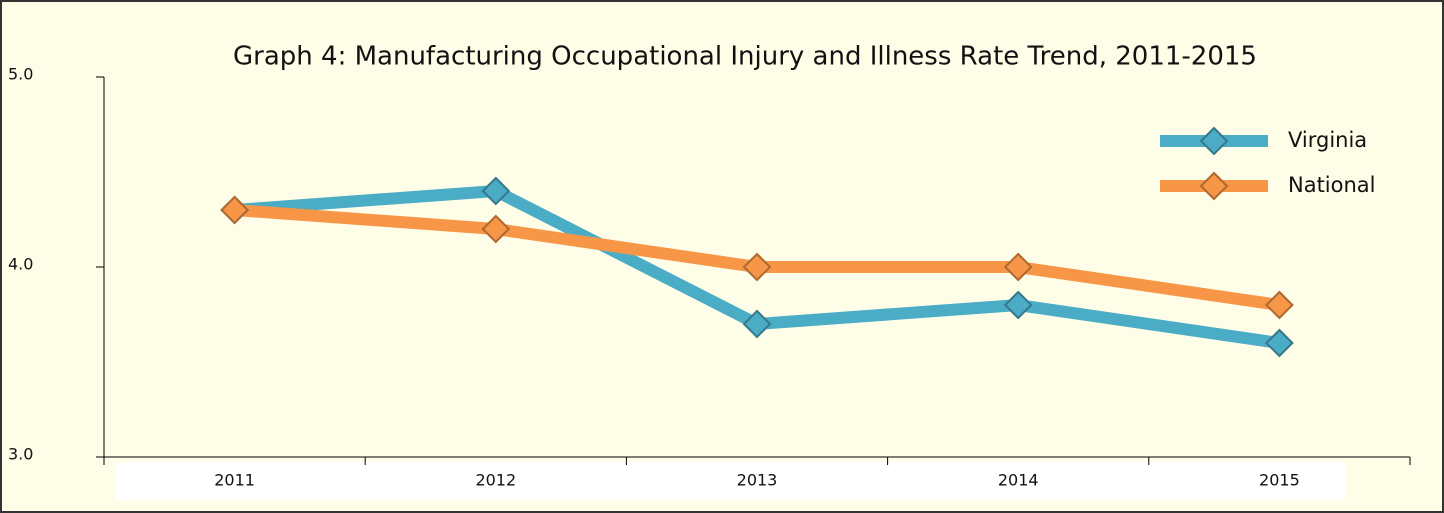  Describe the element at coordinates (1018, 480) in the screenshot. I see `x-tick-label: 2014` at that location.